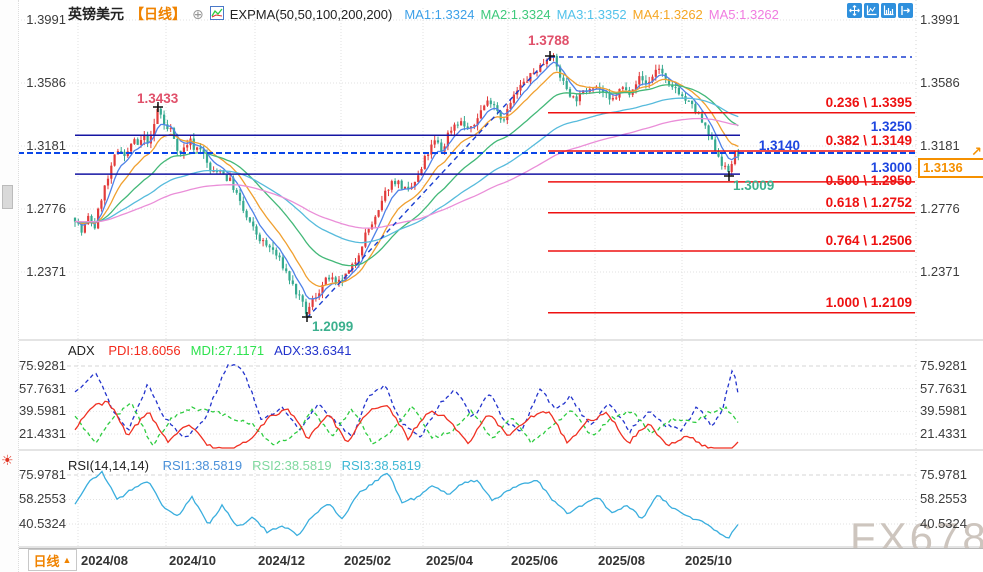  What do you see at coordinates (491, 560) in the screenshot?
I see `date-axis-bar` at bounding box center [491, 560].